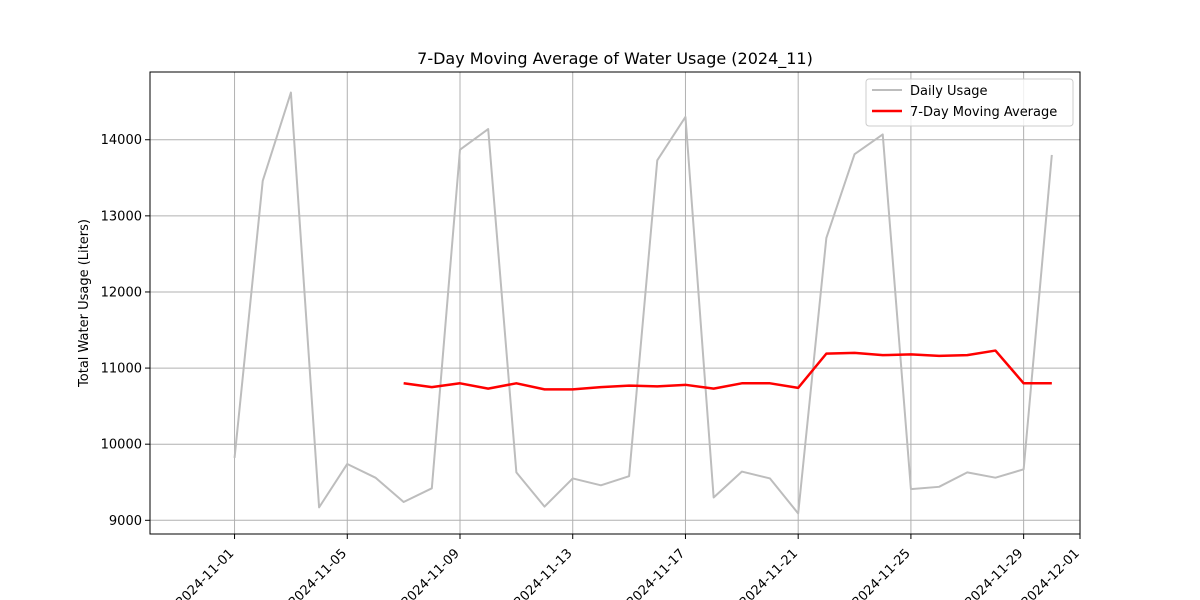  Describe the element at coordinates (1051, 573) in the screenshot. I see `x-tick-label: 2024-12-01` at that location.